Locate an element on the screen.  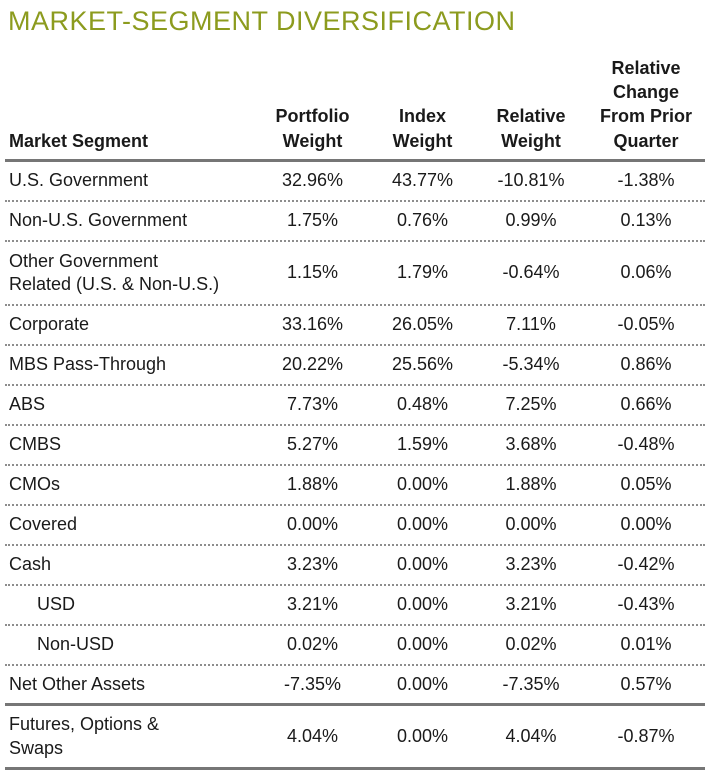
value-cell: 7.73% is located at coordinates (312, 404).